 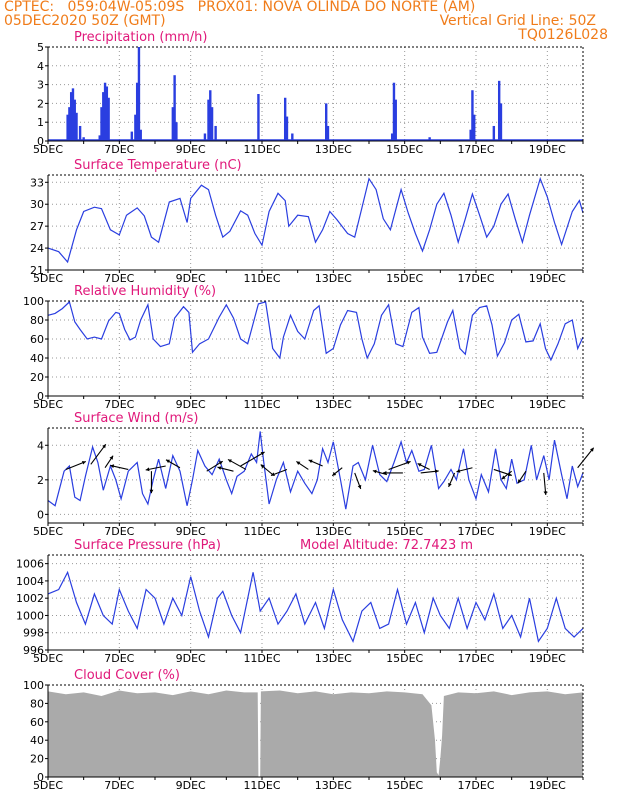 What do you see at coordinates (37, 248) in the screenshot?
I see `y-tick-label: 24` at bounding box center [37, 248].